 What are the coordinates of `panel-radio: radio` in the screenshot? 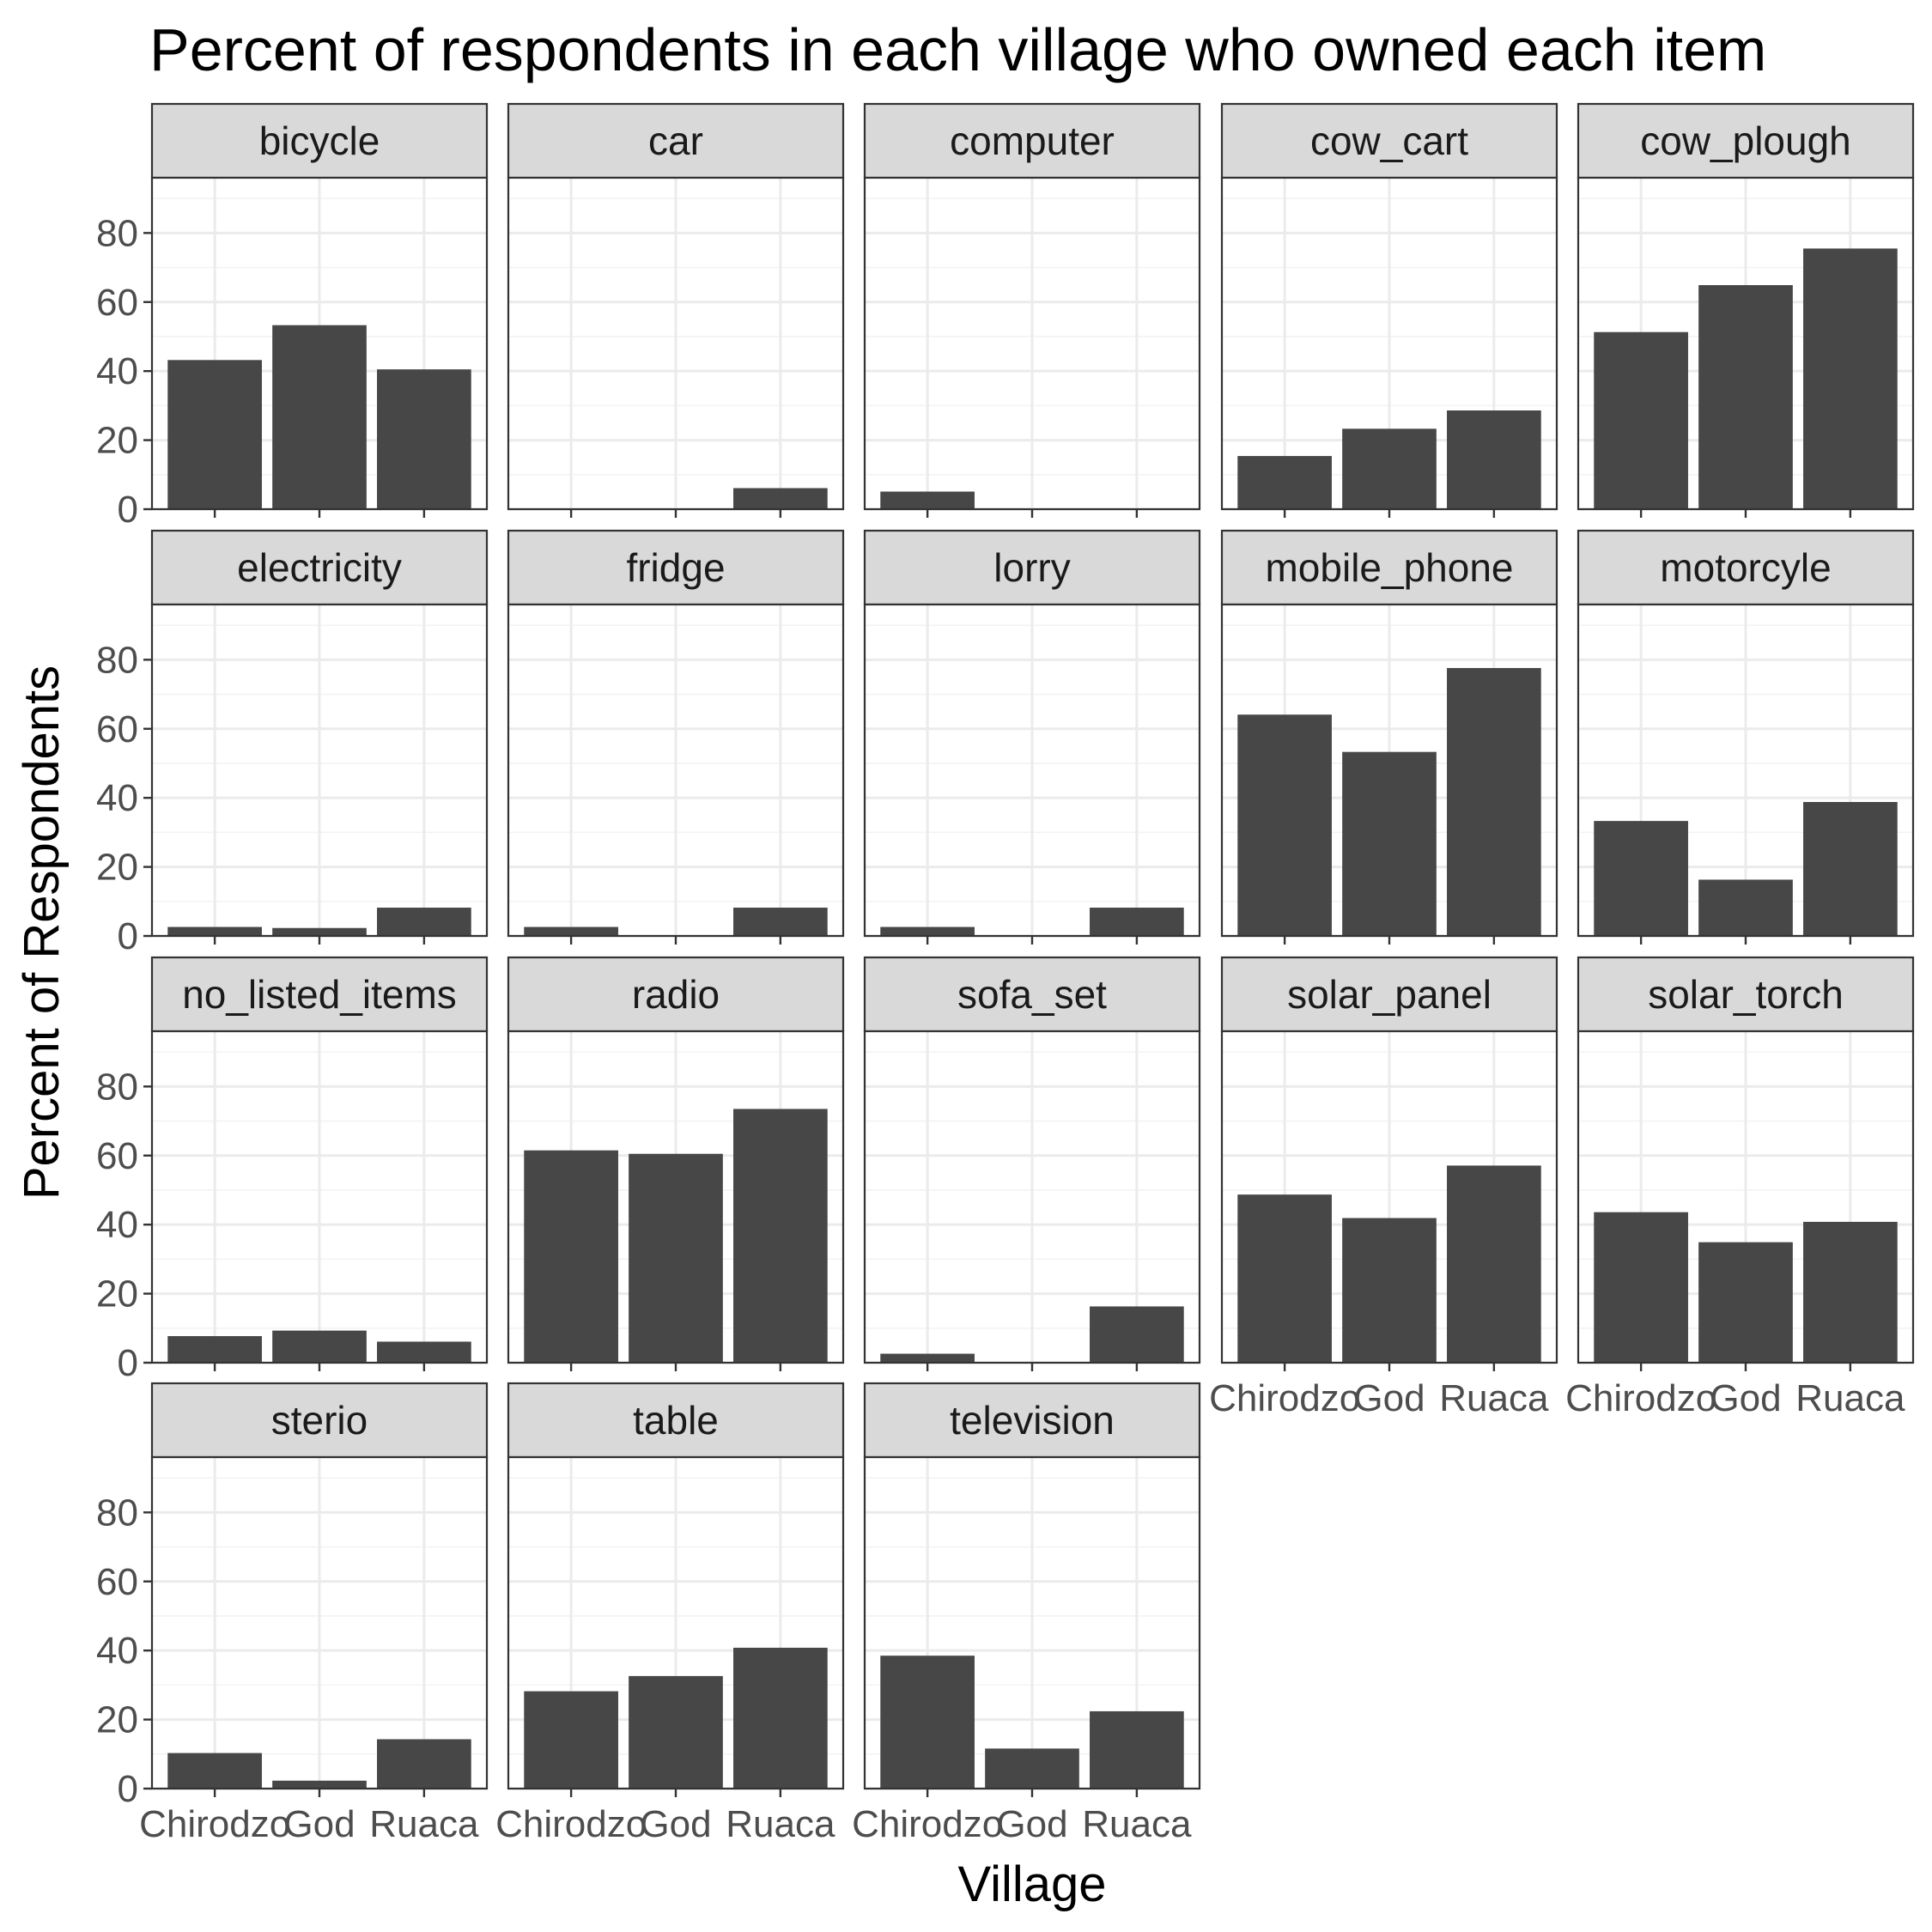 It's located at (676, 1163).